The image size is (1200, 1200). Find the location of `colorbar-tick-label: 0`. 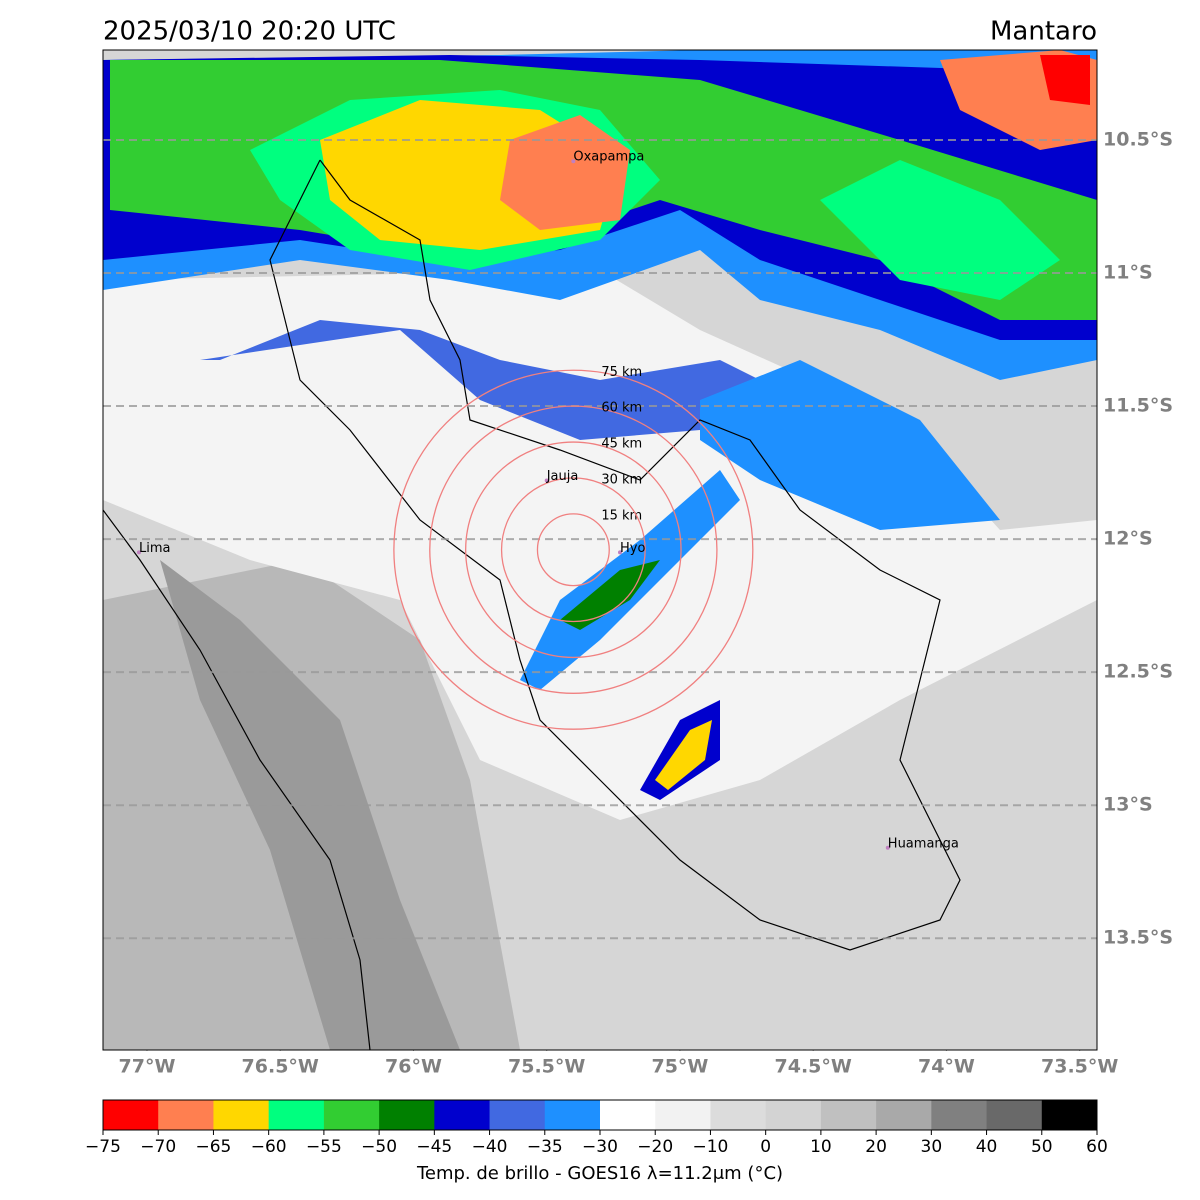

colorbar-tick-label: 0 is located at coordinates (765, 1147).